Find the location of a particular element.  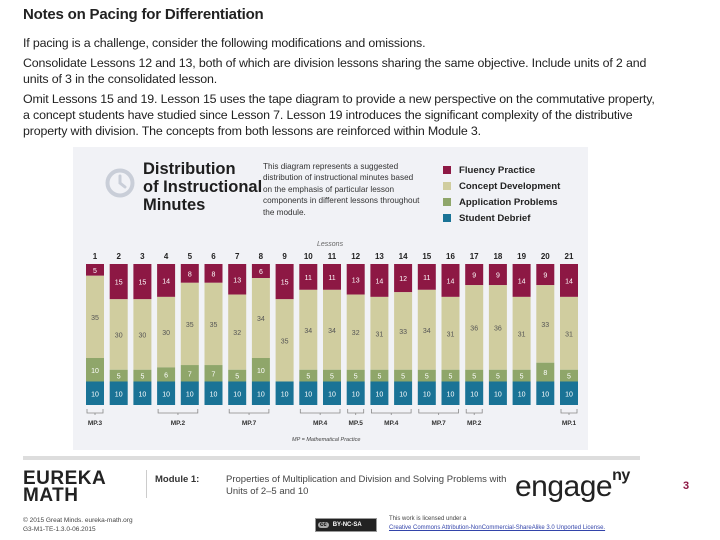

fluency-value: 5 is located at coordinates (95, 271).